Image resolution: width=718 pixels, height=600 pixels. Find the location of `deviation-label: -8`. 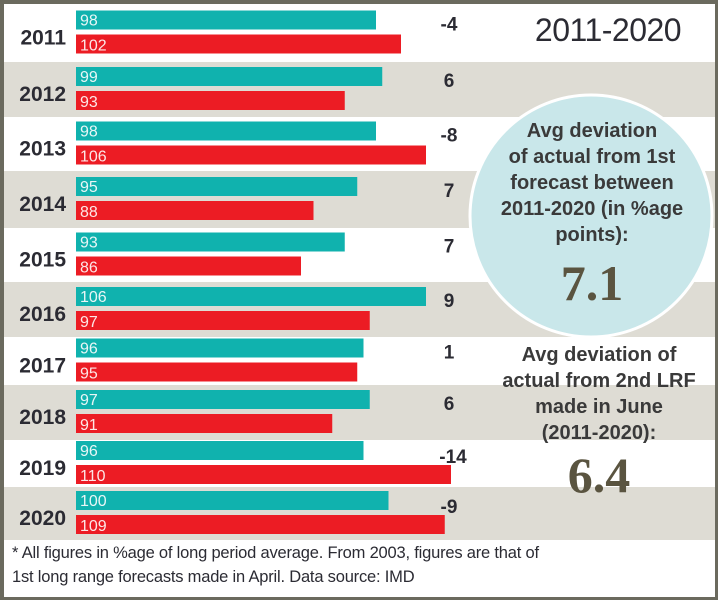

deviation-label: -8 is located at coordinates (449, 136).